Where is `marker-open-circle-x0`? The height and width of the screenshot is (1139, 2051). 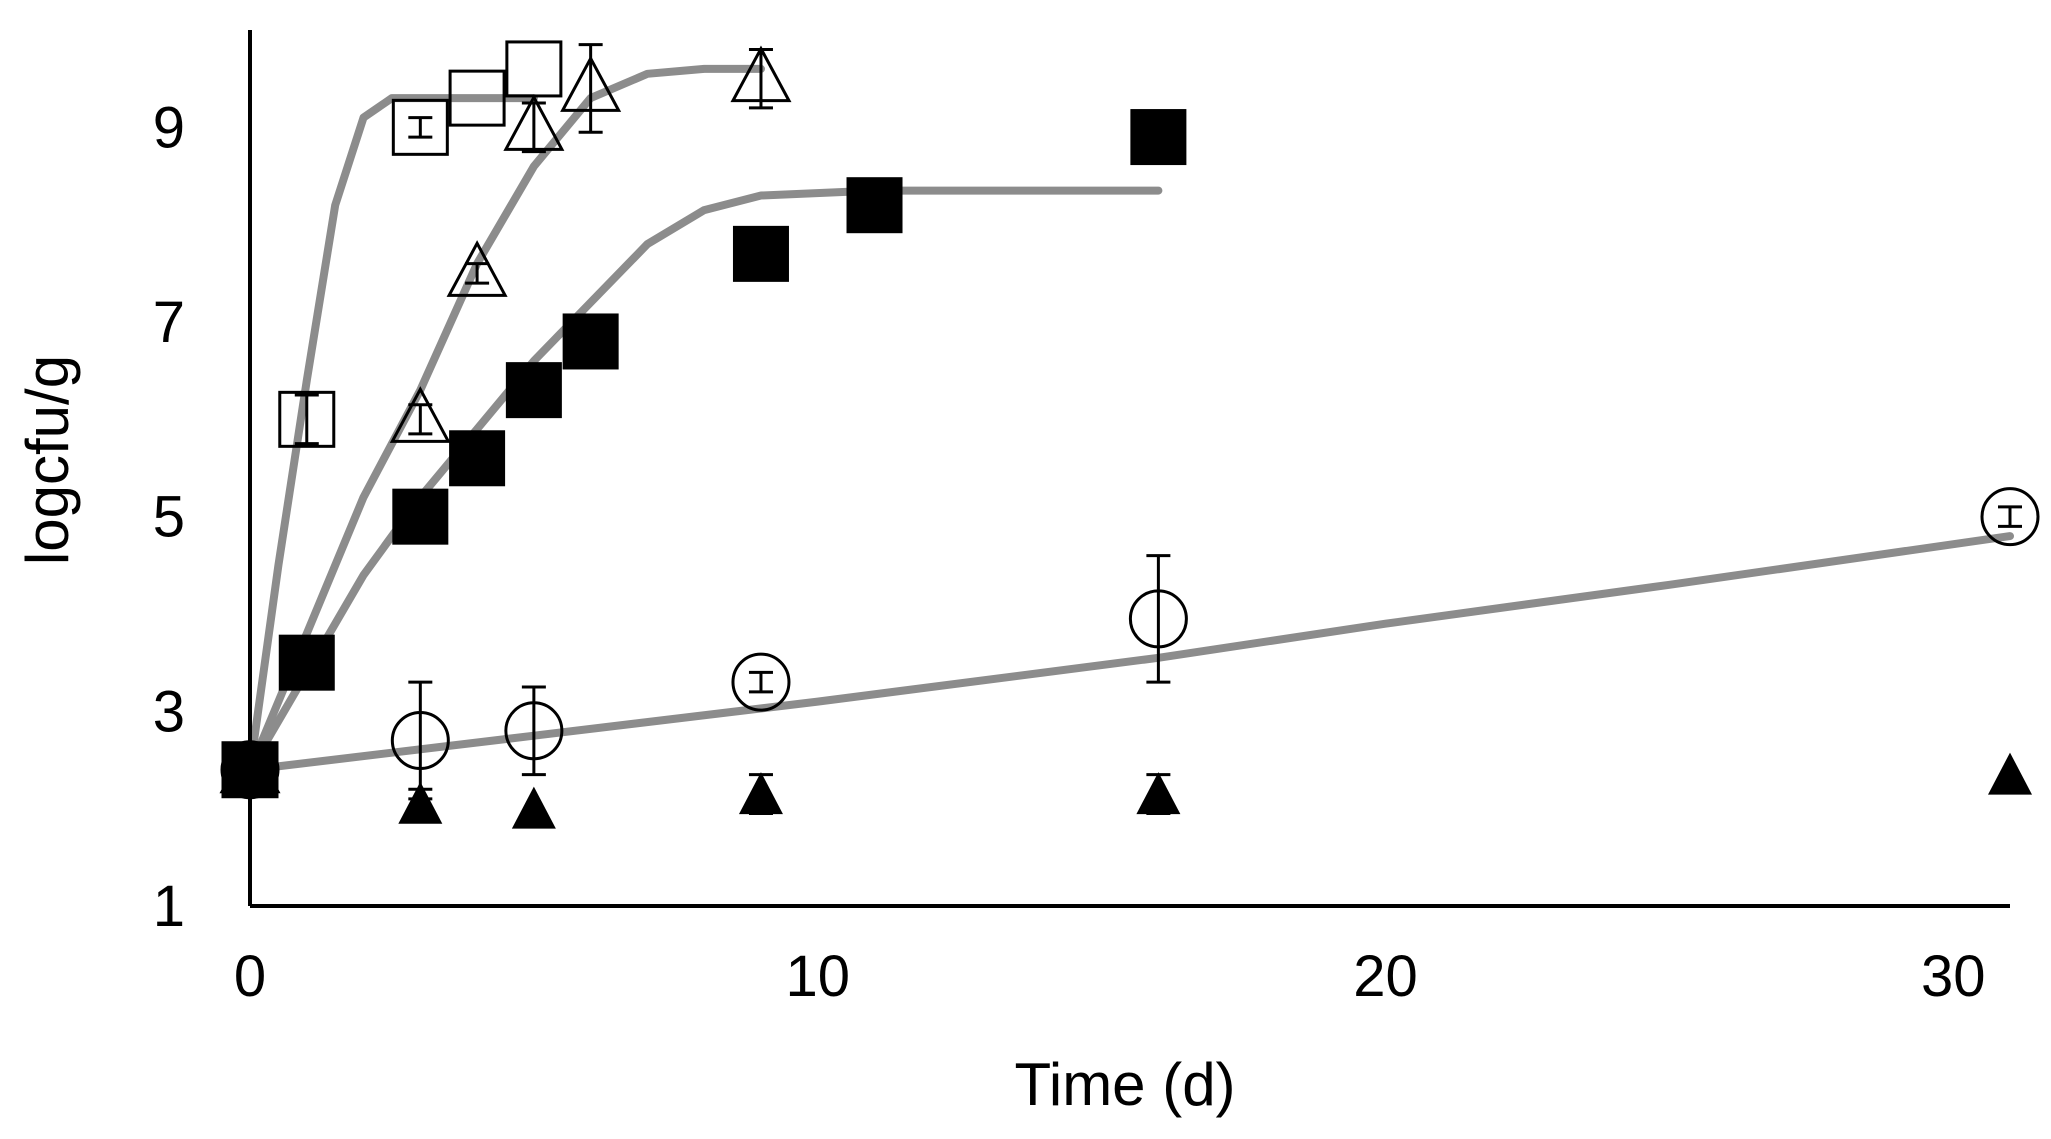
marker-open-circle-x0 is located at coordinates (250, 770).